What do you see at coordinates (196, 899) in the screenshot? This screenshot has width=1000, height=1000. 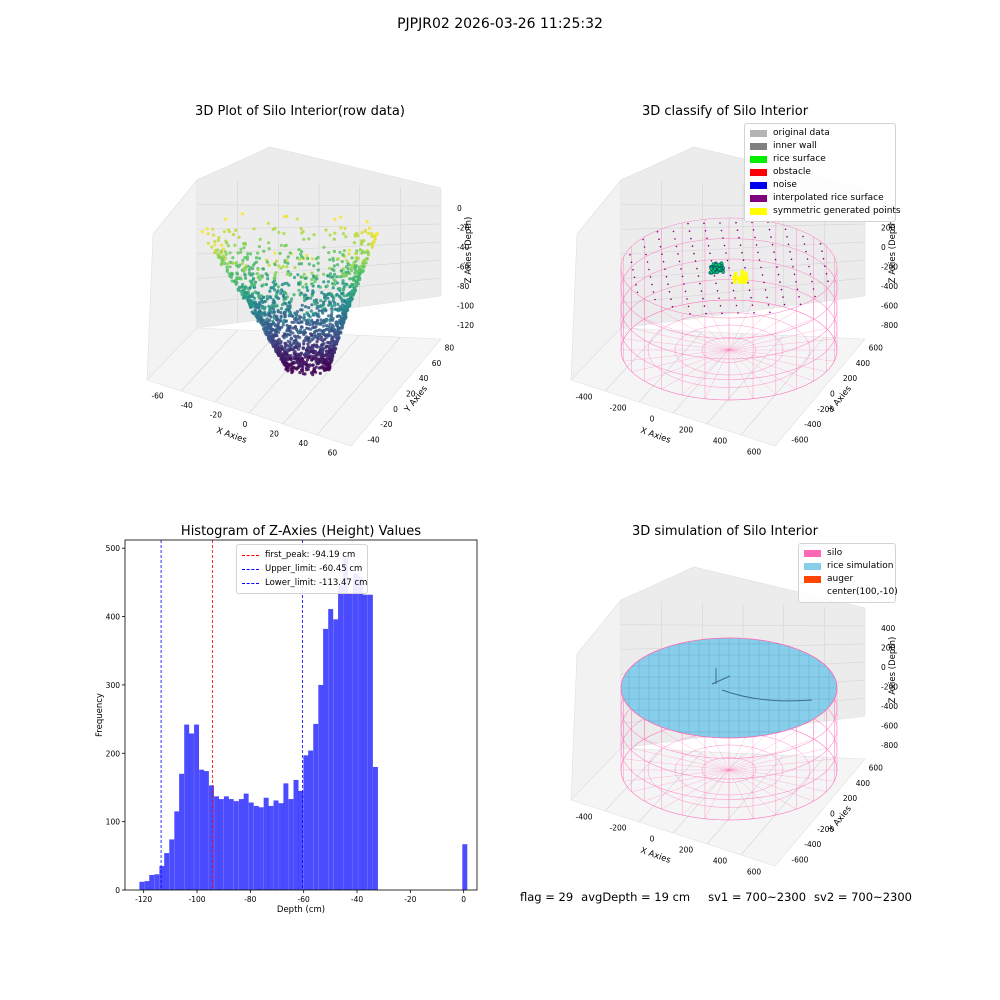 I see `x-tick-label: -100` at bounding box center [196, 899].